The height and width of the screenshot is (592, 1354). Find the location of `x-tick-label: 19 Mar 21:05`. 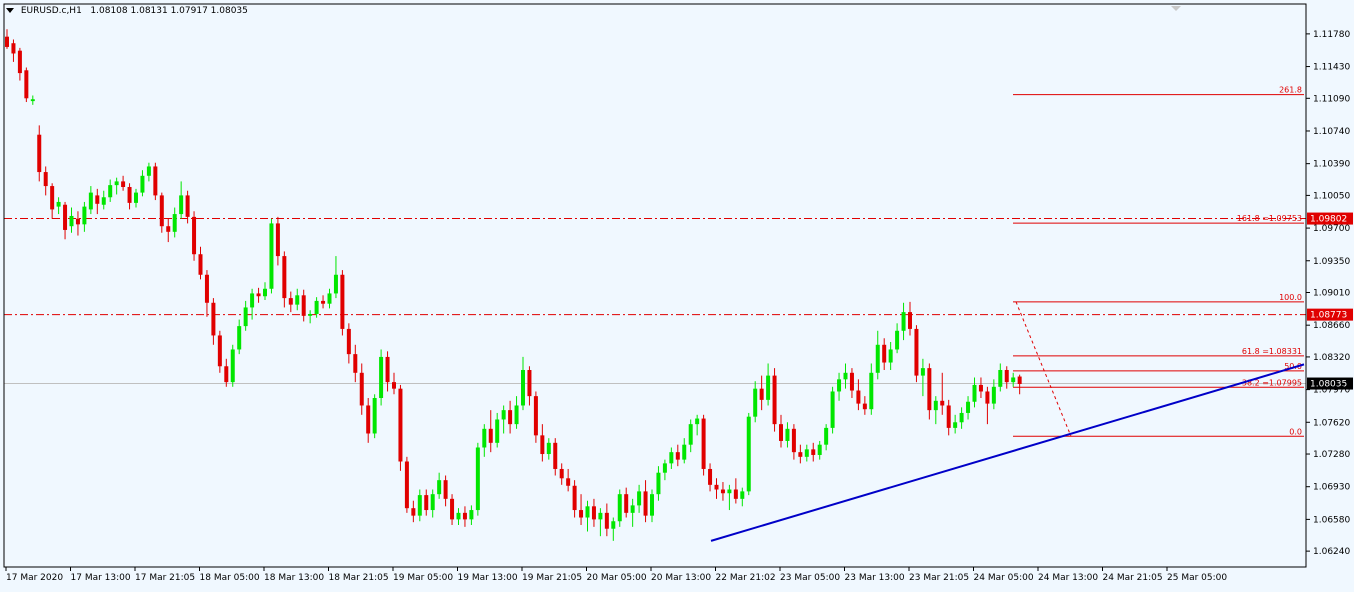

x-tick-label: 19 Mar 21:05 is located at coordinates (552, 578).